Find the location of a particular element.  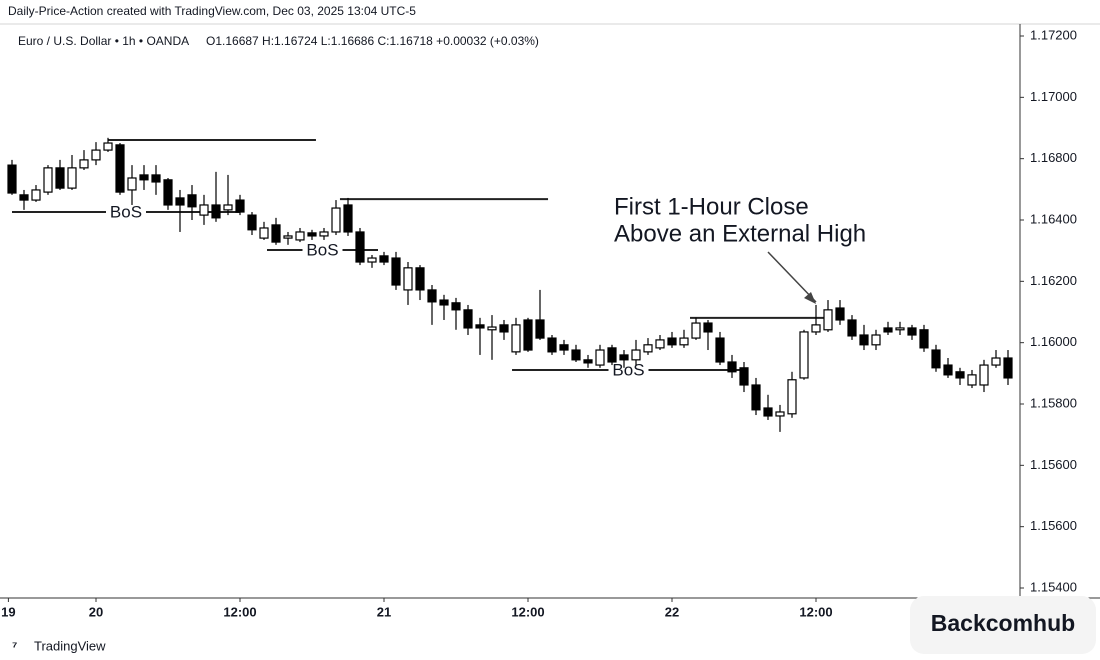

y-tick-label: 1.15400 is located at coordinates (1053, 586).